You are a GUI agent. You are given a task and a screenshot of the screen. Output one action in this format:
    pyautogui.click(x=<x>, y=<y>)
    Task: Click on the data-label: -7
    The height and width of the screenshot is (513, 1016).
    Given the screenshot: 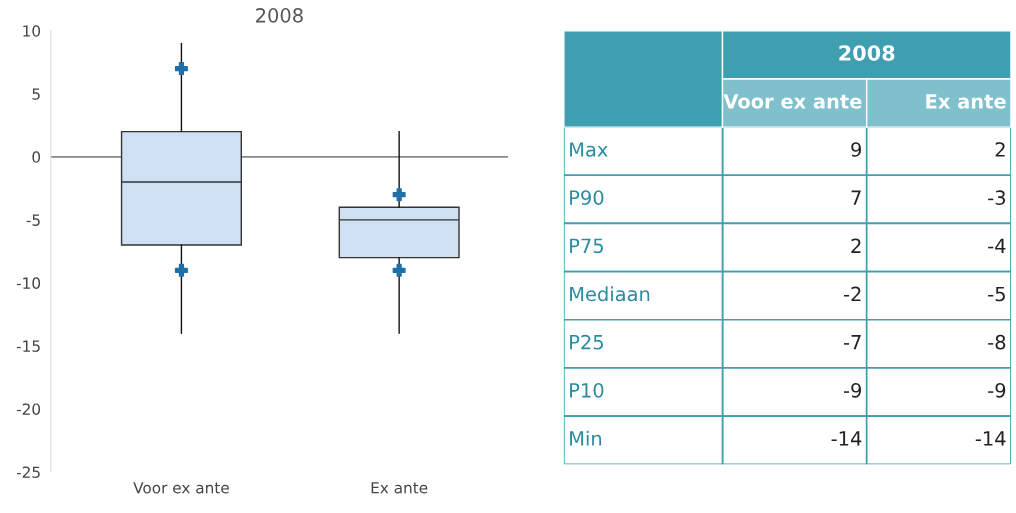 What is the action you would take?
    pyautogui.click(x=852, y=342)
    